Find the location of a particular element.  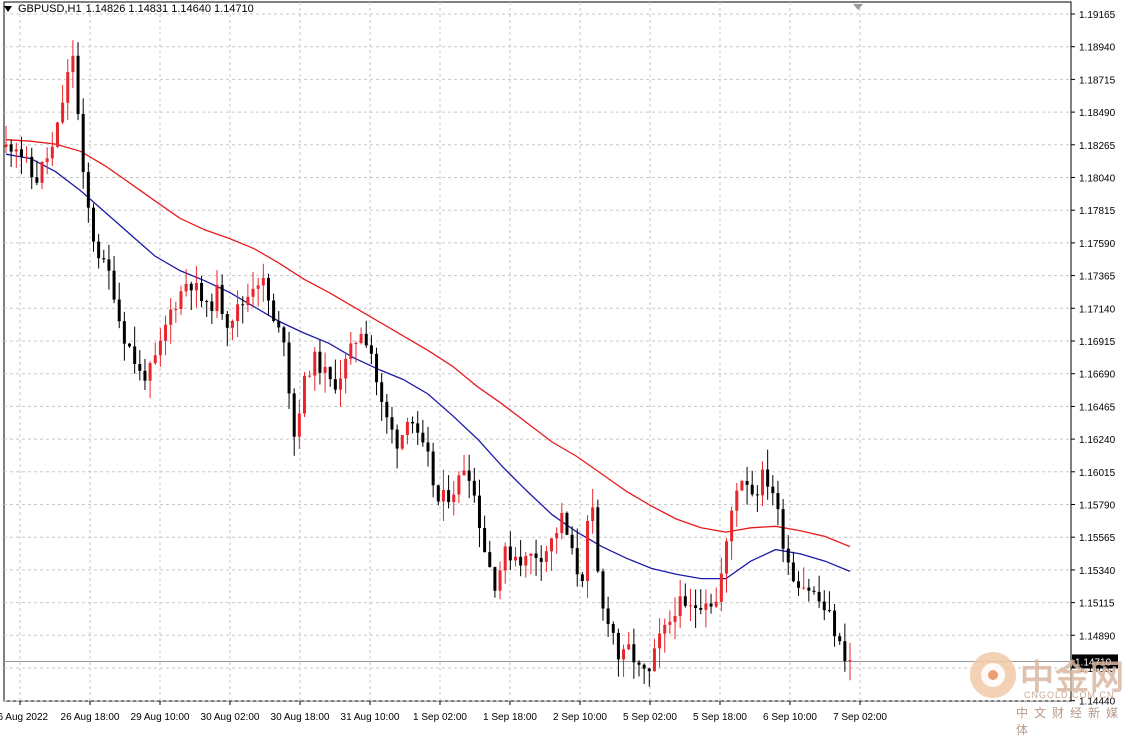

time-tick-label: 6 Sep 10:00 is located at coordinates (790, 717).